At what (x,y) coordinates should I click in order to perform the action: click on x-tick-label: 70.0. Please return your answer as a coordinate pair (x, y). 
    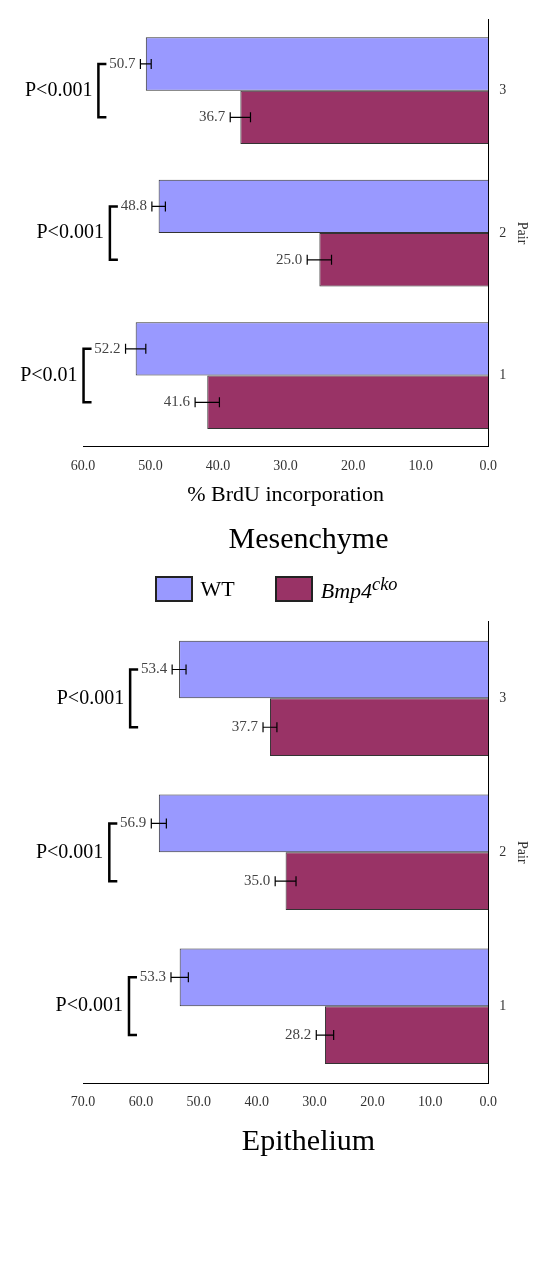
    Looking at the image, I should click on (83, 1102).